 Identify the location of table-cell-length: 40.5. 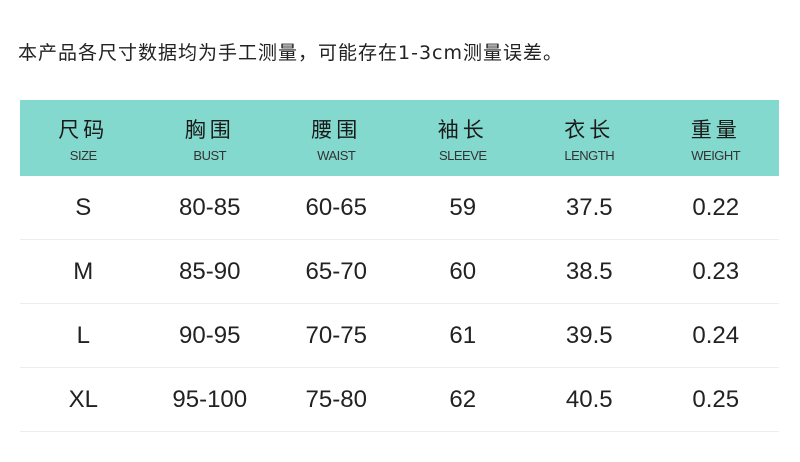
(589, 399).